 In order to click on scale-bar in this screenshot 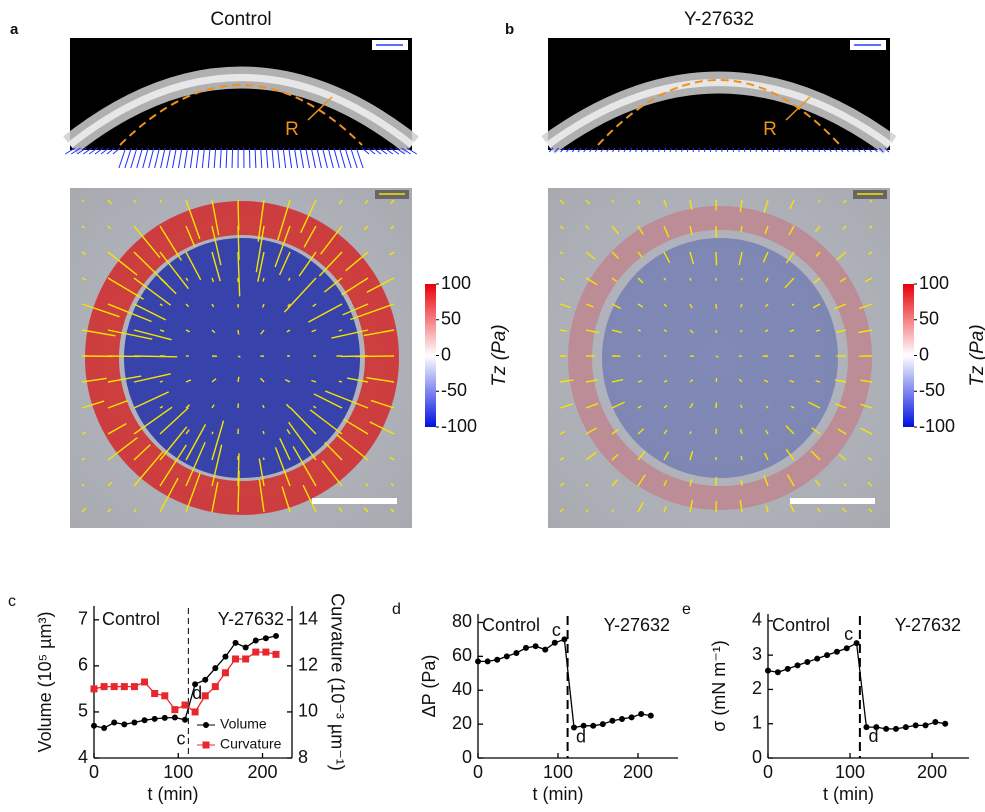, I will do `click(832, 501)`.